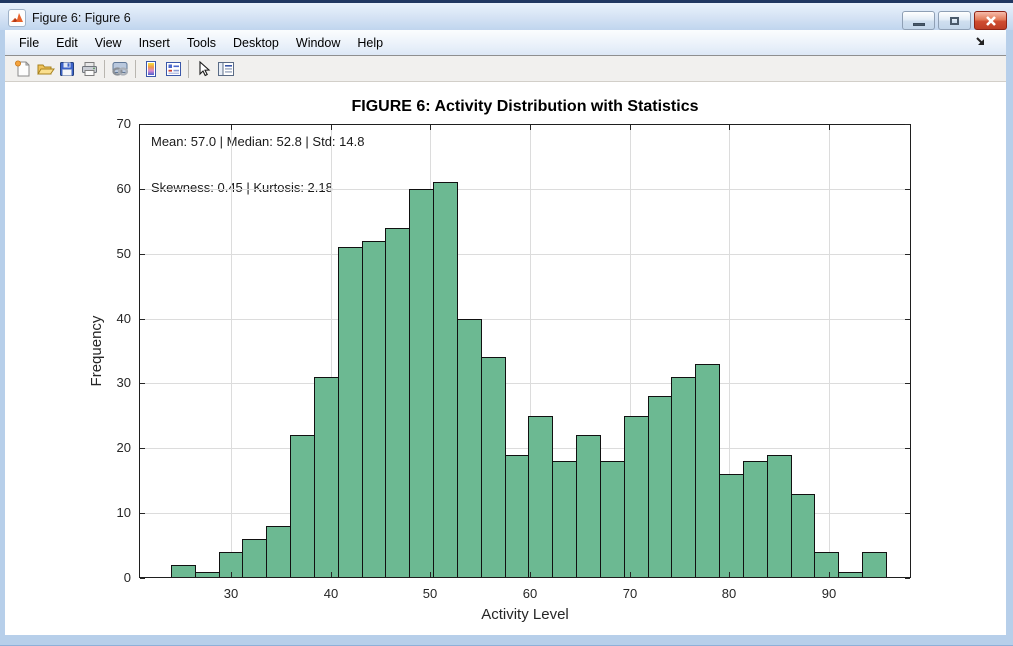 This screenshot has height=646, width=1013. I want to click on matlab-logo-icon, so click(17, 18).